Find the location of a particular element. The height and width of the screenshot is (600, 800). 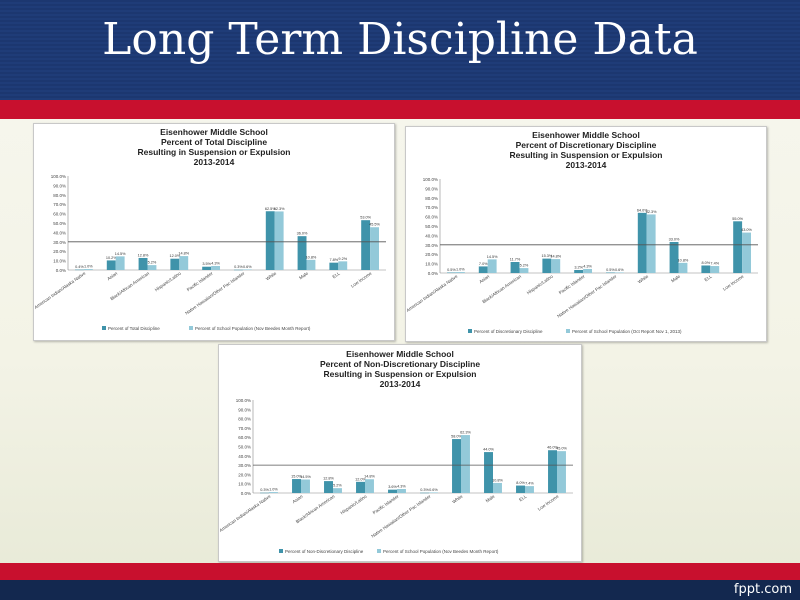

data-label: 14.8% is located at coordinates (369, 477).